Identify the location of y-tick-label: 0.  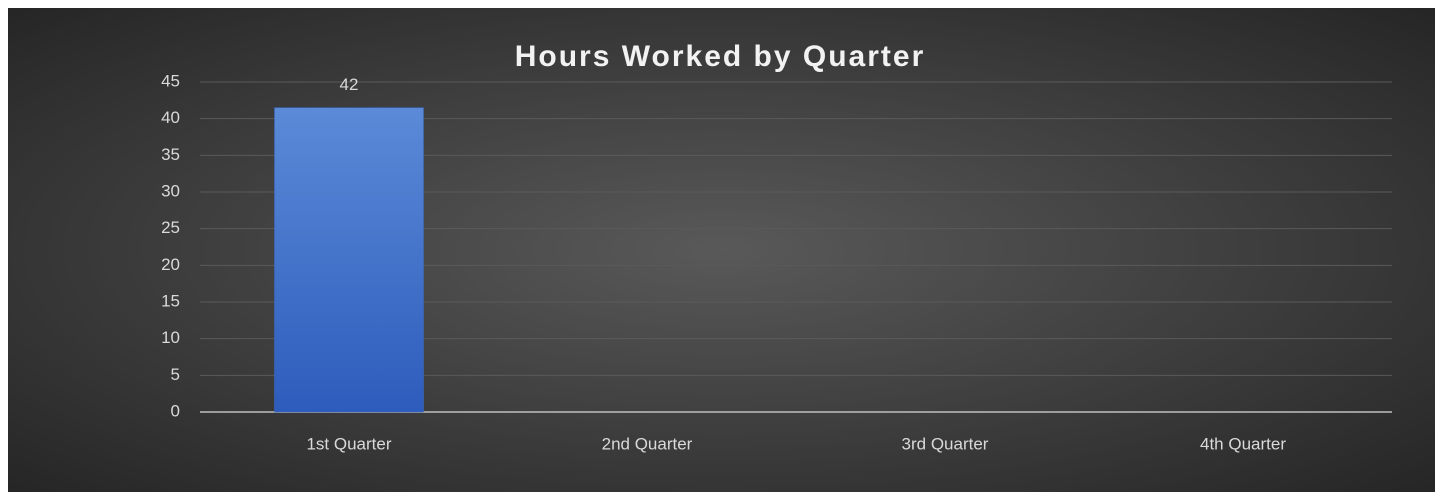
(175, 410).